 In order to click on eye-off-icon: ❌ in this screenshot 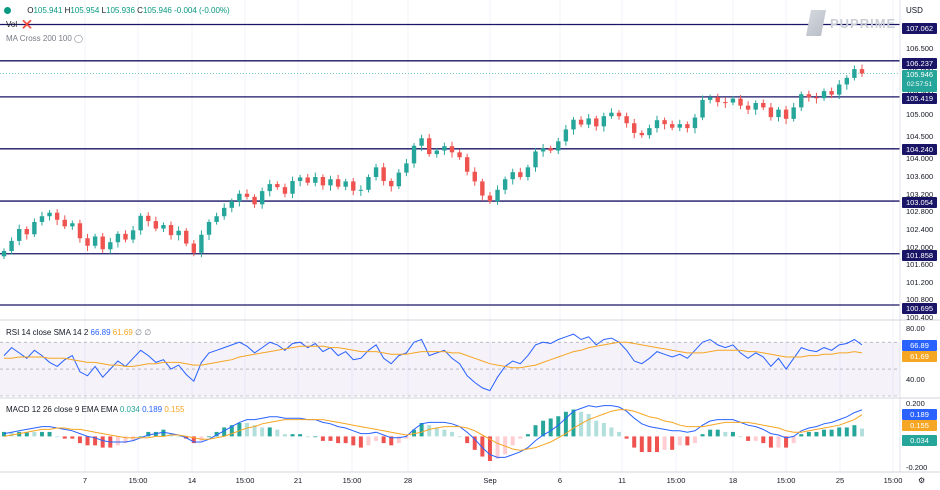, I will do `click(27, 24)`.